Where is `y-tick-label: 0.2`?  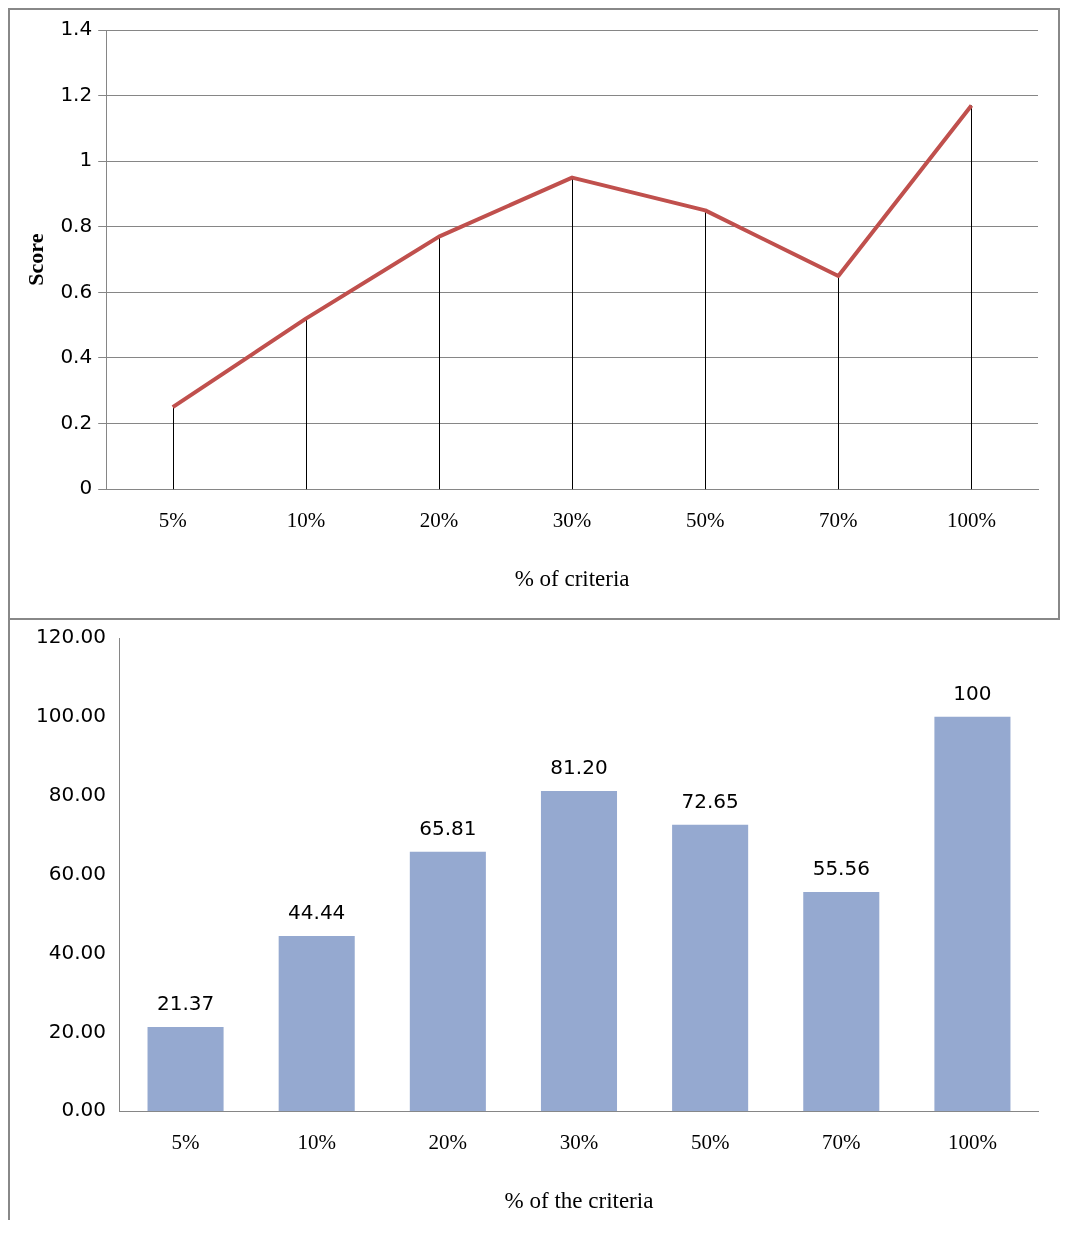 y-tick-label: 0.2 is located at coordinates (76, 421).